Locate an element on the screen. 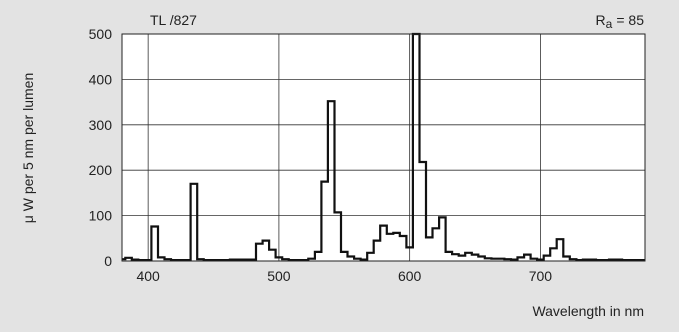 The image size is (679, 332). x-tick-label: 600 is located at coordinates (410, 276).